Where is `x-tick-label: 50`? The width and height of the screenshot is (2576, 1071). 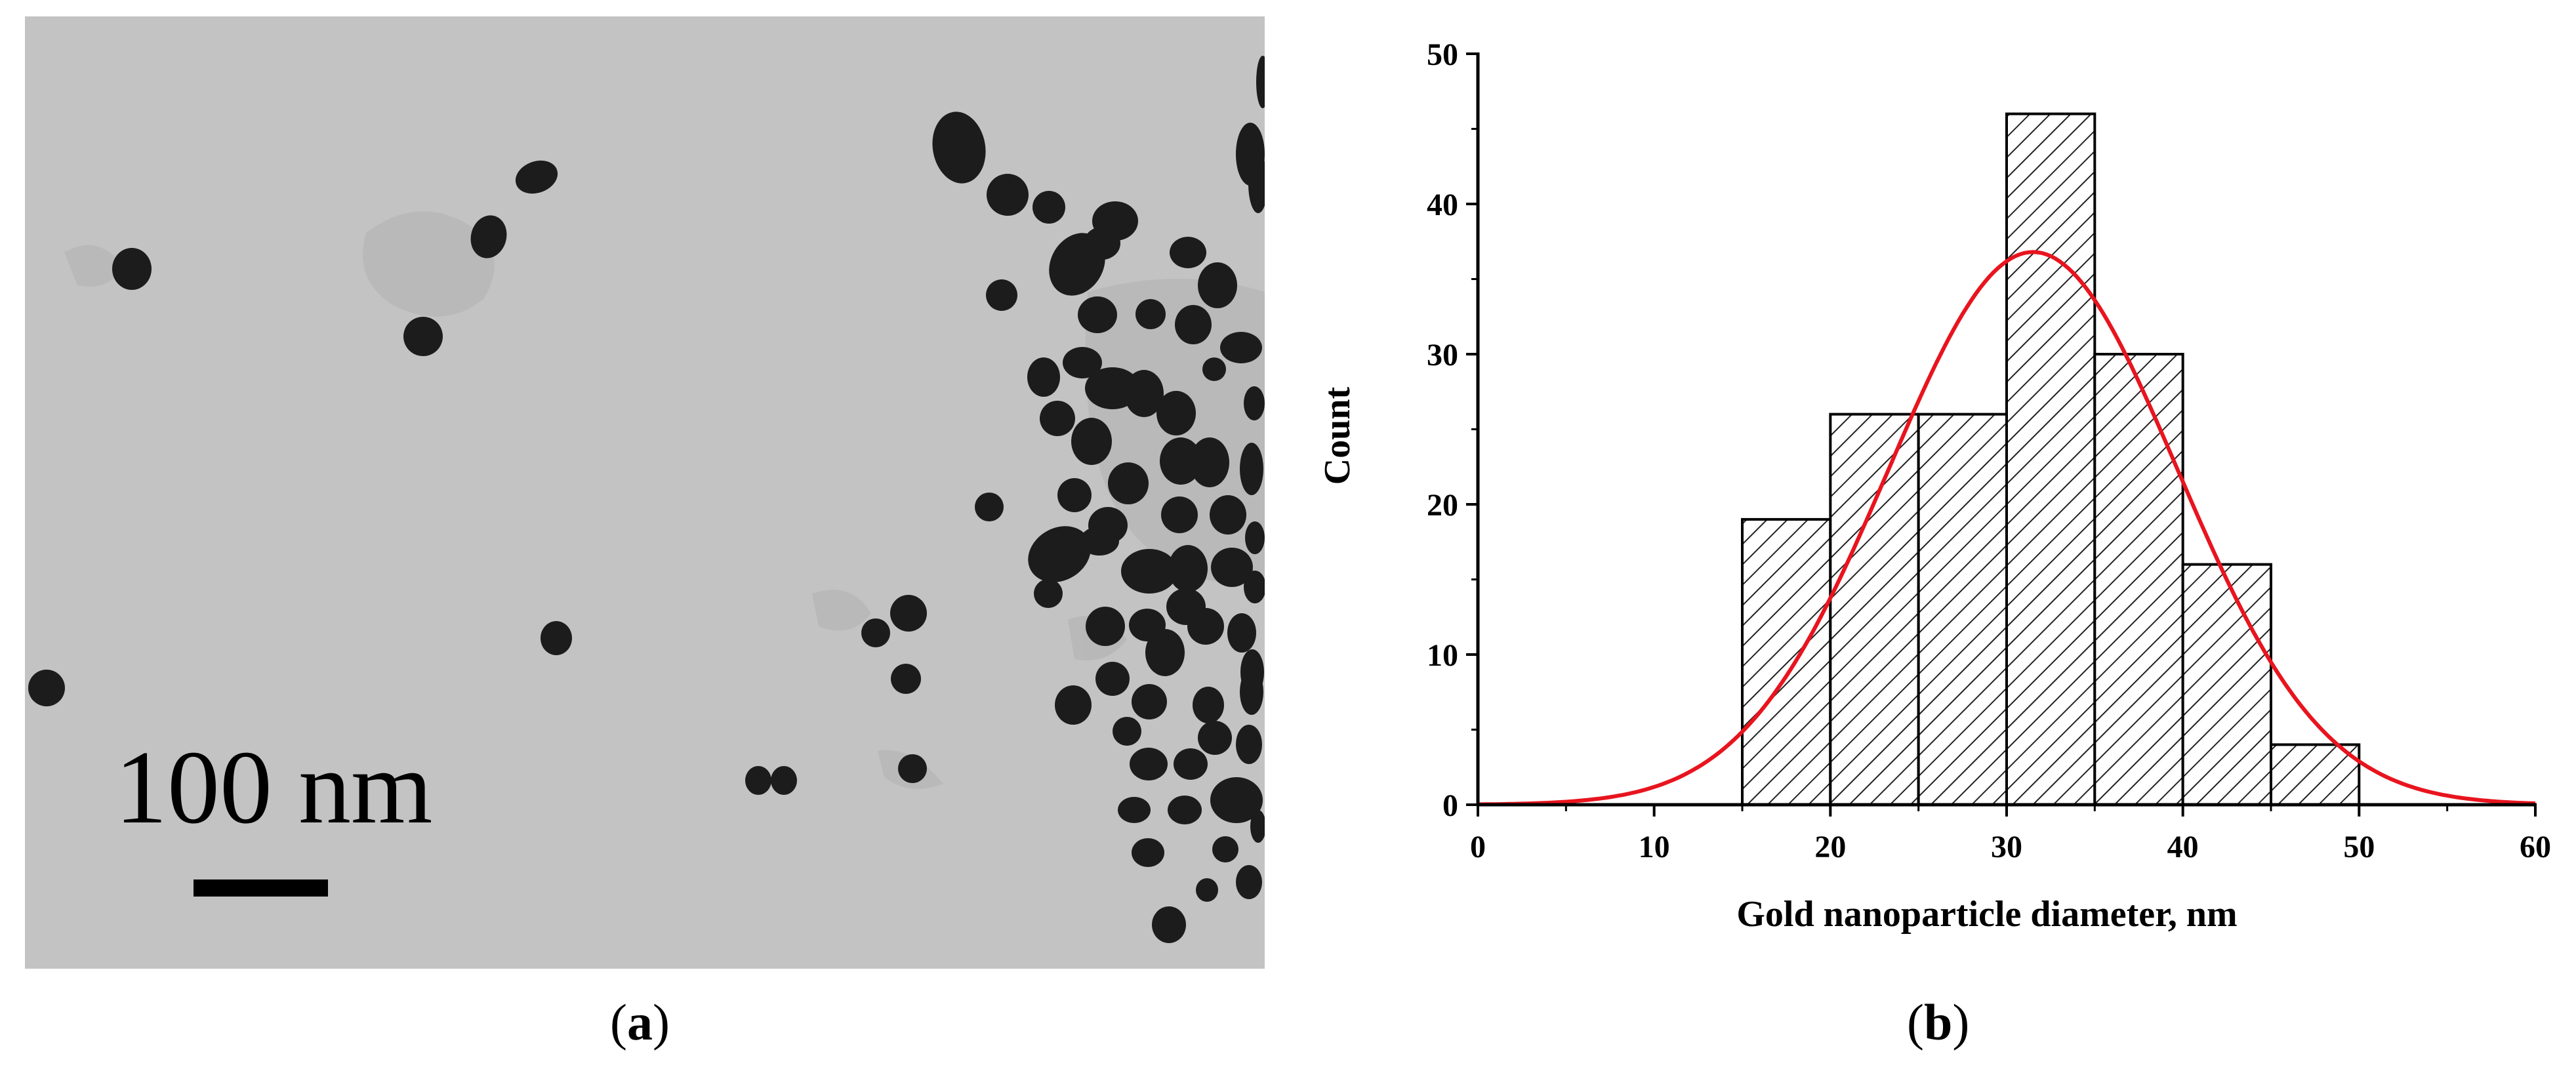 x-tick-label: 50 is located at coordinates (2359, 847).